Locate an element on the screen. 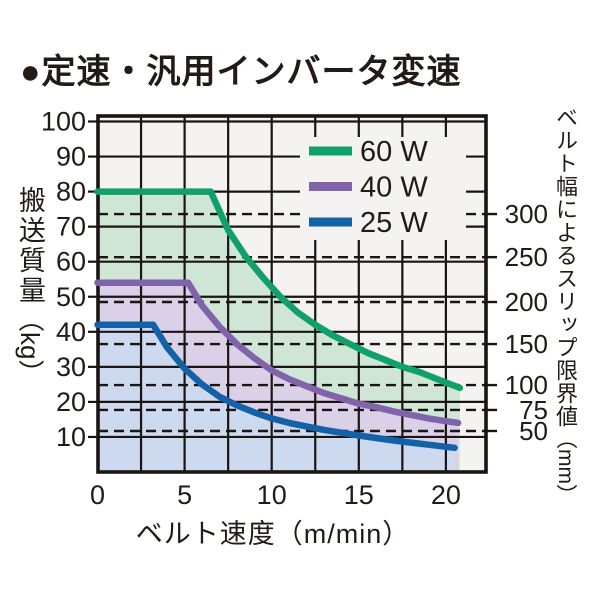  slip-limit-label: 300 is located at coordinates (526, 214).